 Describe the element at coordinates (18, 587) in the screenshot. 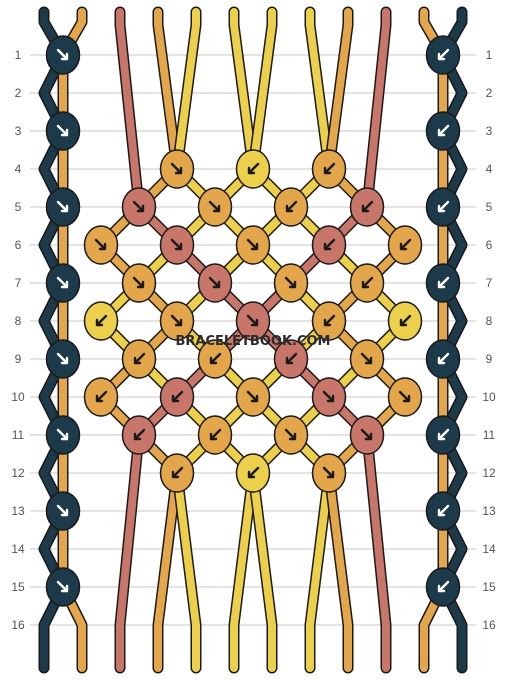

I see `row-number-left: 15` at that location.